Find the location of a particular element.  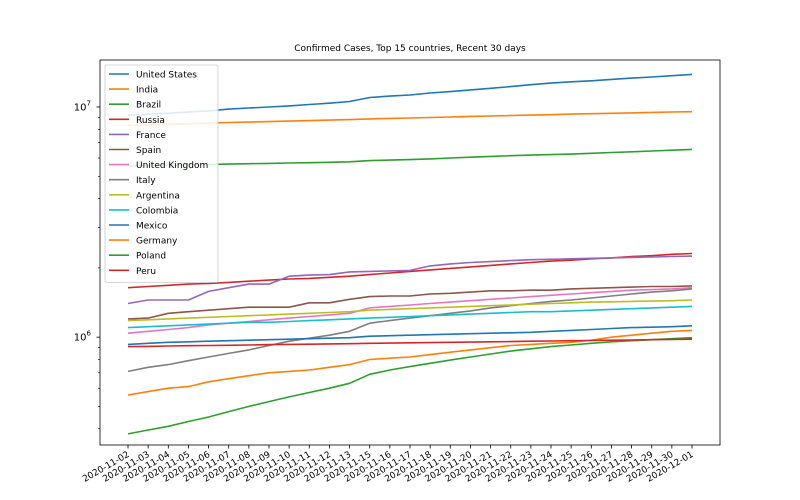

legend-label: Mexico is located at coordinates (152, 227).